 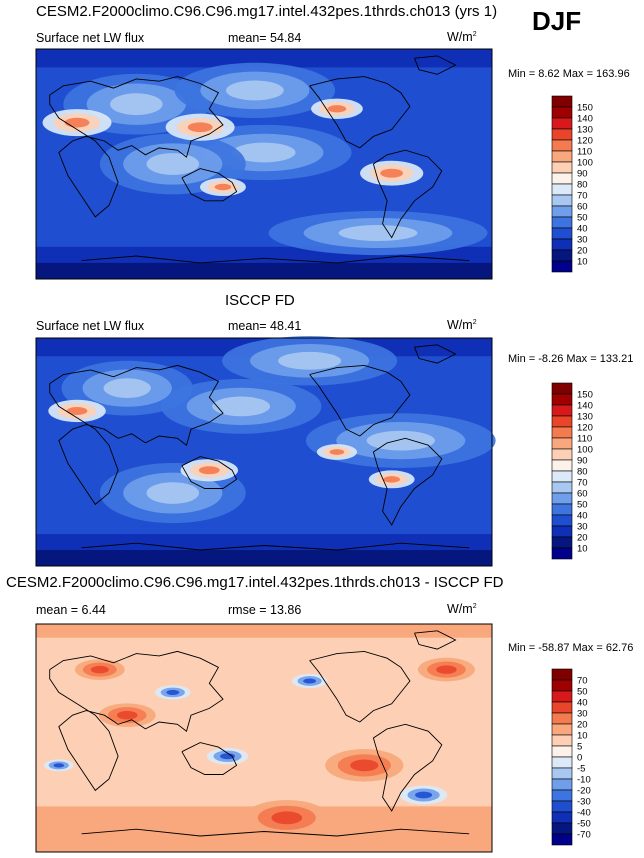 What do you see at coordinates (585, 417) in the screenshot?
I see `colorbar-level-label: 130` at bounding box center [585, 417].